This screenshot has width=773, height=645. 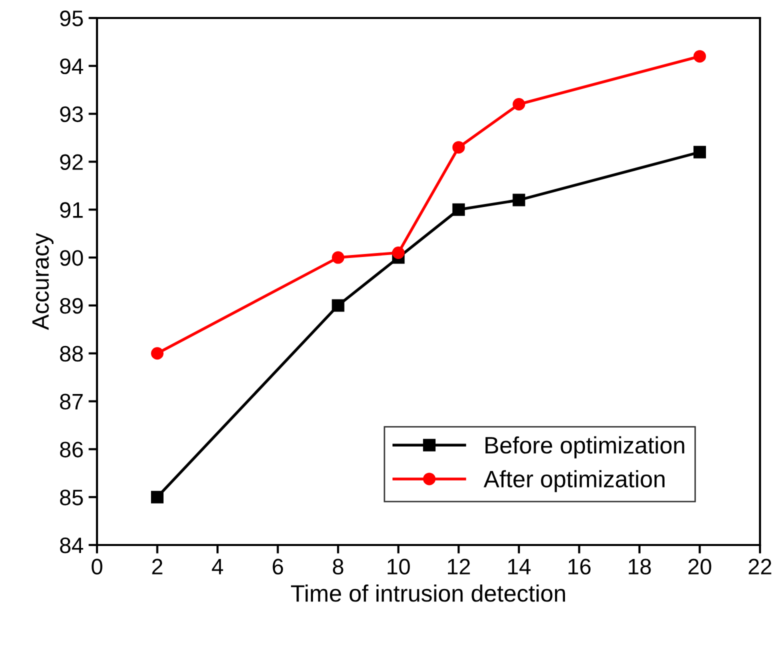 What do you see at coordinates (97, 566) in the screenshot?
I see `x-tick-label: 0` at bounding box center [97, 566].